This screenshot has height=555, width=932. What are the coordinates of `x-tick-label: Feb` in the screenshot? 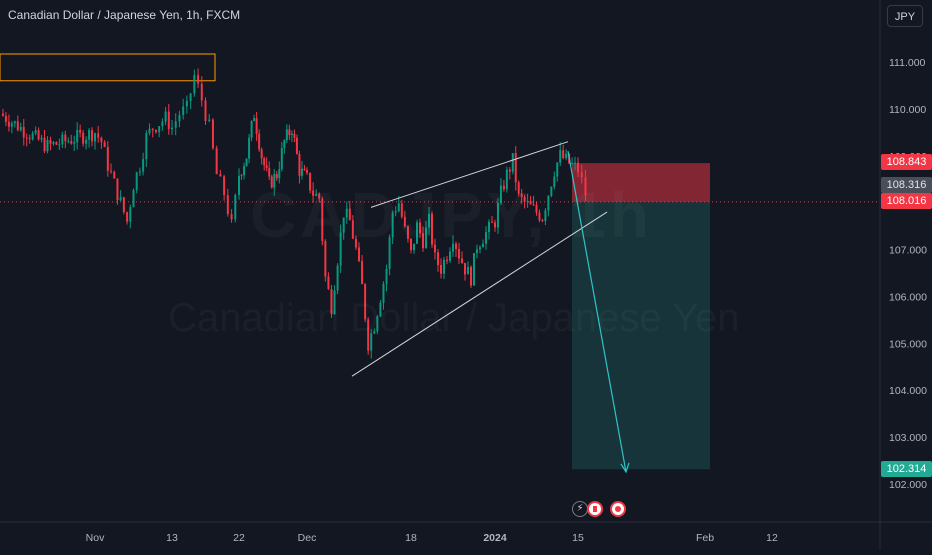 It's located at (705, 538).